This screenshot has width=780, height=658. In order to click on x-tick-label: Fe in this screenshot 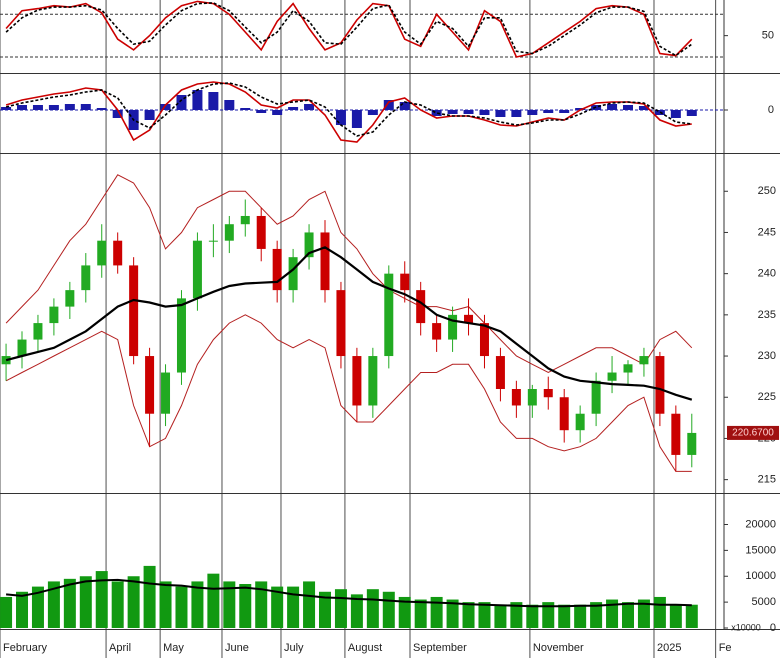, I will do `click(725, 648)`.